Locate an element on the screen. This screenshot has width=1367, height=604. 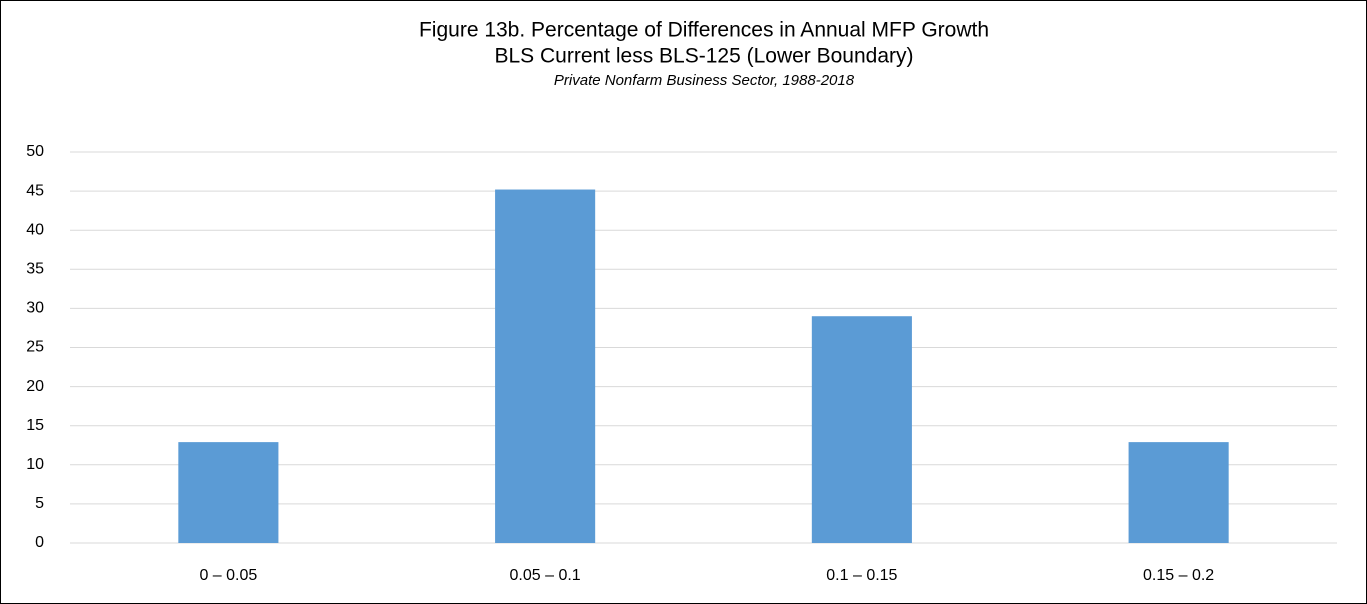
y-tick-label: 35 is located at coordinates (35, 269).